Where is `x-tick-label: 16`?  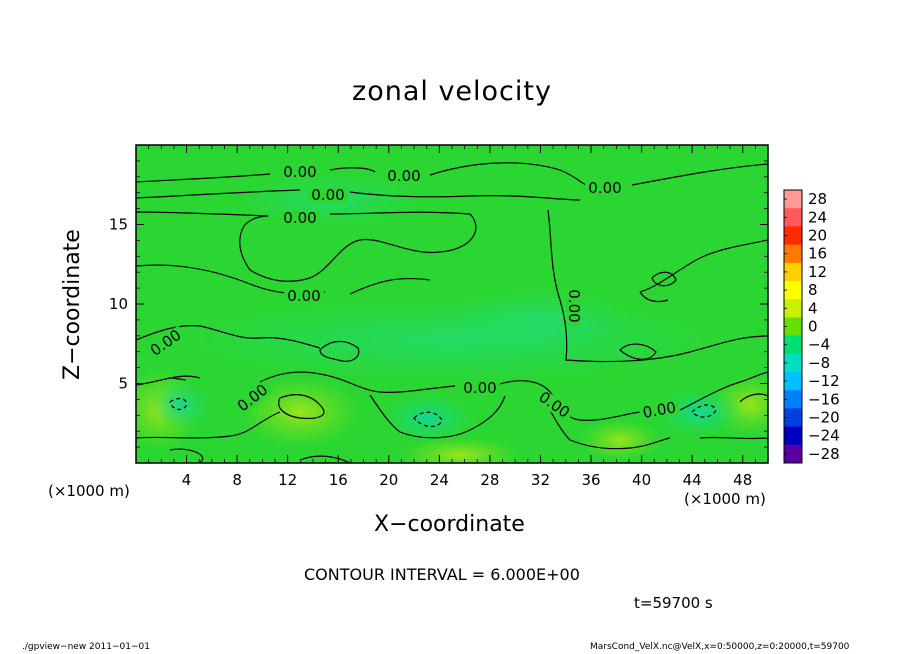
x-tick-label: 16 is located at coordinates (338, 480).